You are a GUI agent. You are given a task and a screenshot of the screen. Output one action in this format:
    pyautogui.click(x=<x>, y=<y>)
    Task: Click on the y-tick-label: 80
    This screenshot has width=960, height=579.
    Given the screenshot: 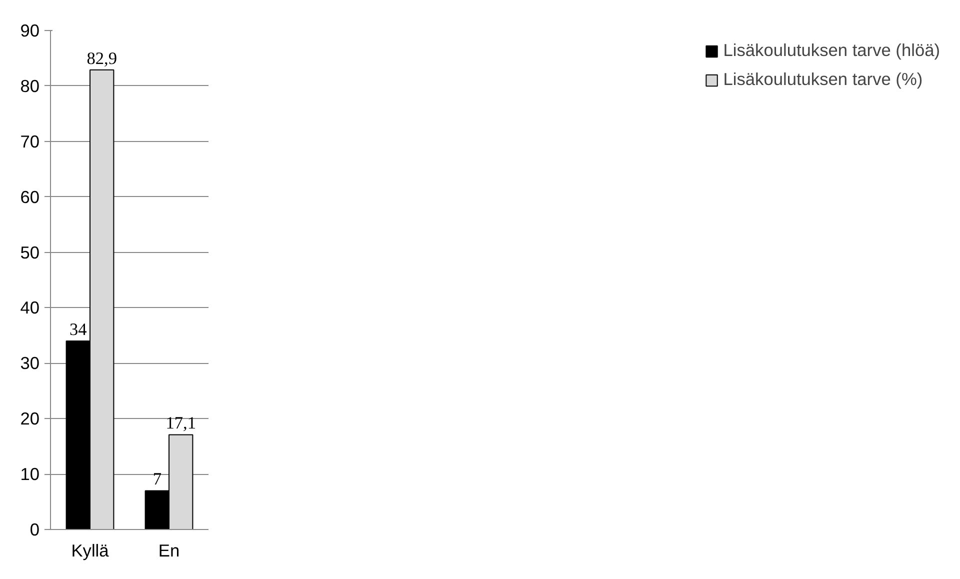 What is the action you would take?
    pyautogui.click(x=30, y=86)
    